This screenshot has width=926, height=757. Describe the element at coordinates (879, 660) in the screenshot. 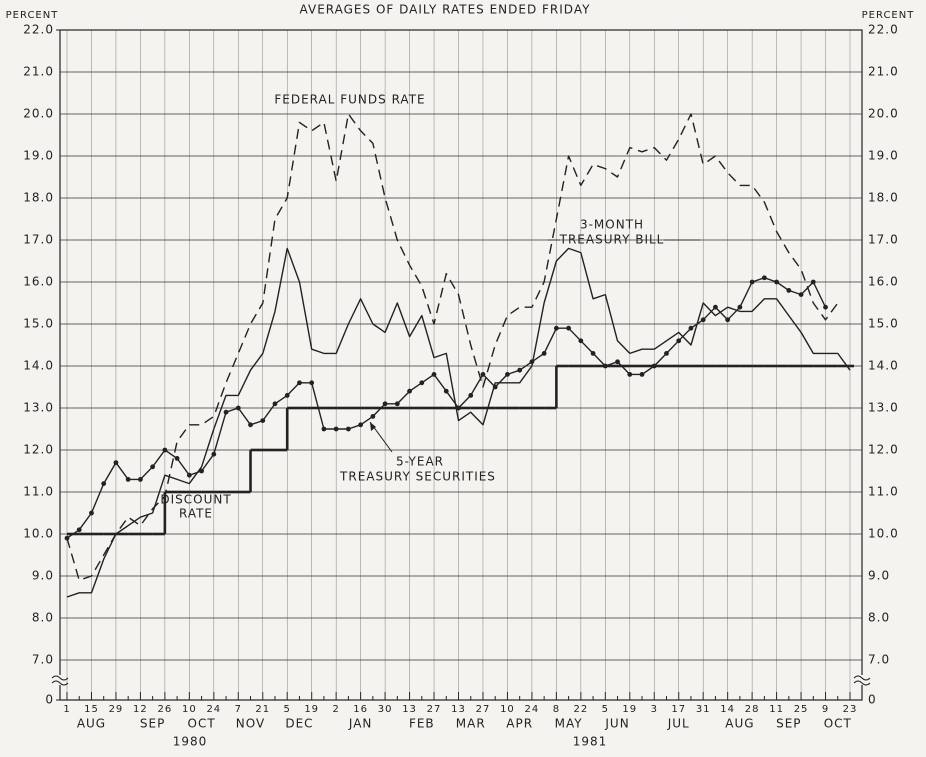

I see `y2-tick-label: 7.0` at that location.